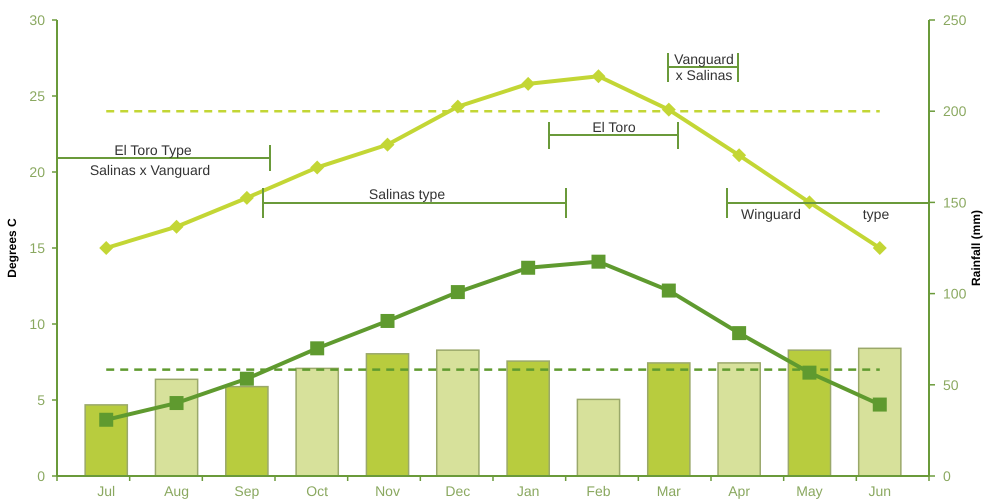 The image size is (987, 502). What do you see at coordinates (457, 491) in the screenshot?
I see `x-tick-label: Dec` at bounding box center [457, 491].